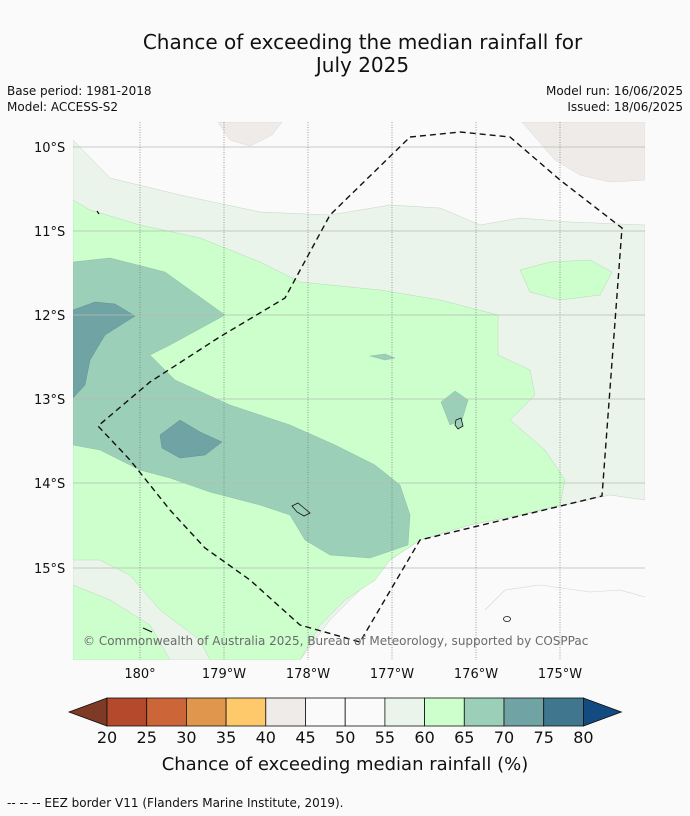 The image size is (690, 816). What do you see at coordinates (566, 280) in the screenshot?
I see `band-60-65-patch` at bounding box center [566, 280].